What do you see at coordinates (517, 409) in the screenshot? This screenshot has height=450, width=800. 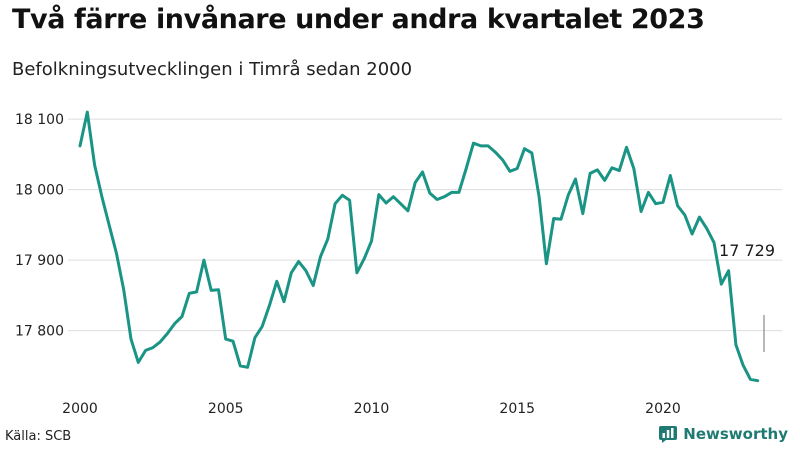 I see `x-tick-label: 2015` at bounding box center [517, 409].